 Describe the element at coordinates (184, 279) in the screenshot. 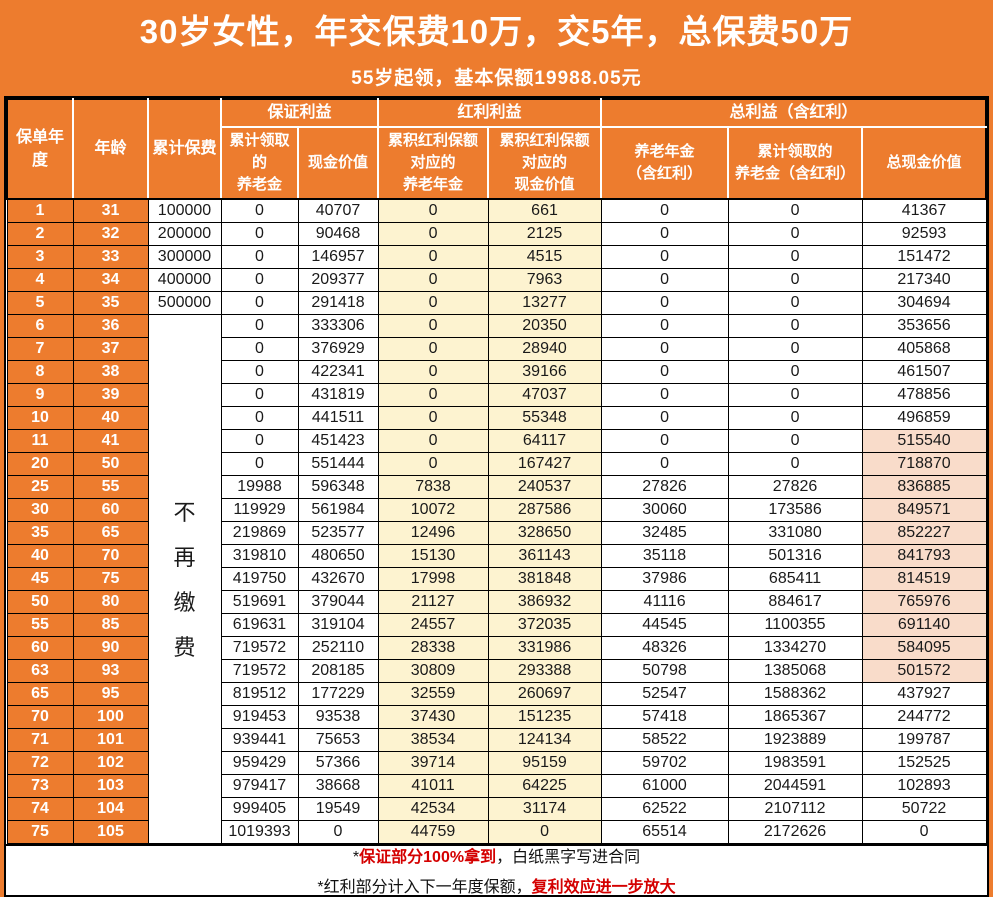

I see `cumulative-premium-cell: 400000` at that location.